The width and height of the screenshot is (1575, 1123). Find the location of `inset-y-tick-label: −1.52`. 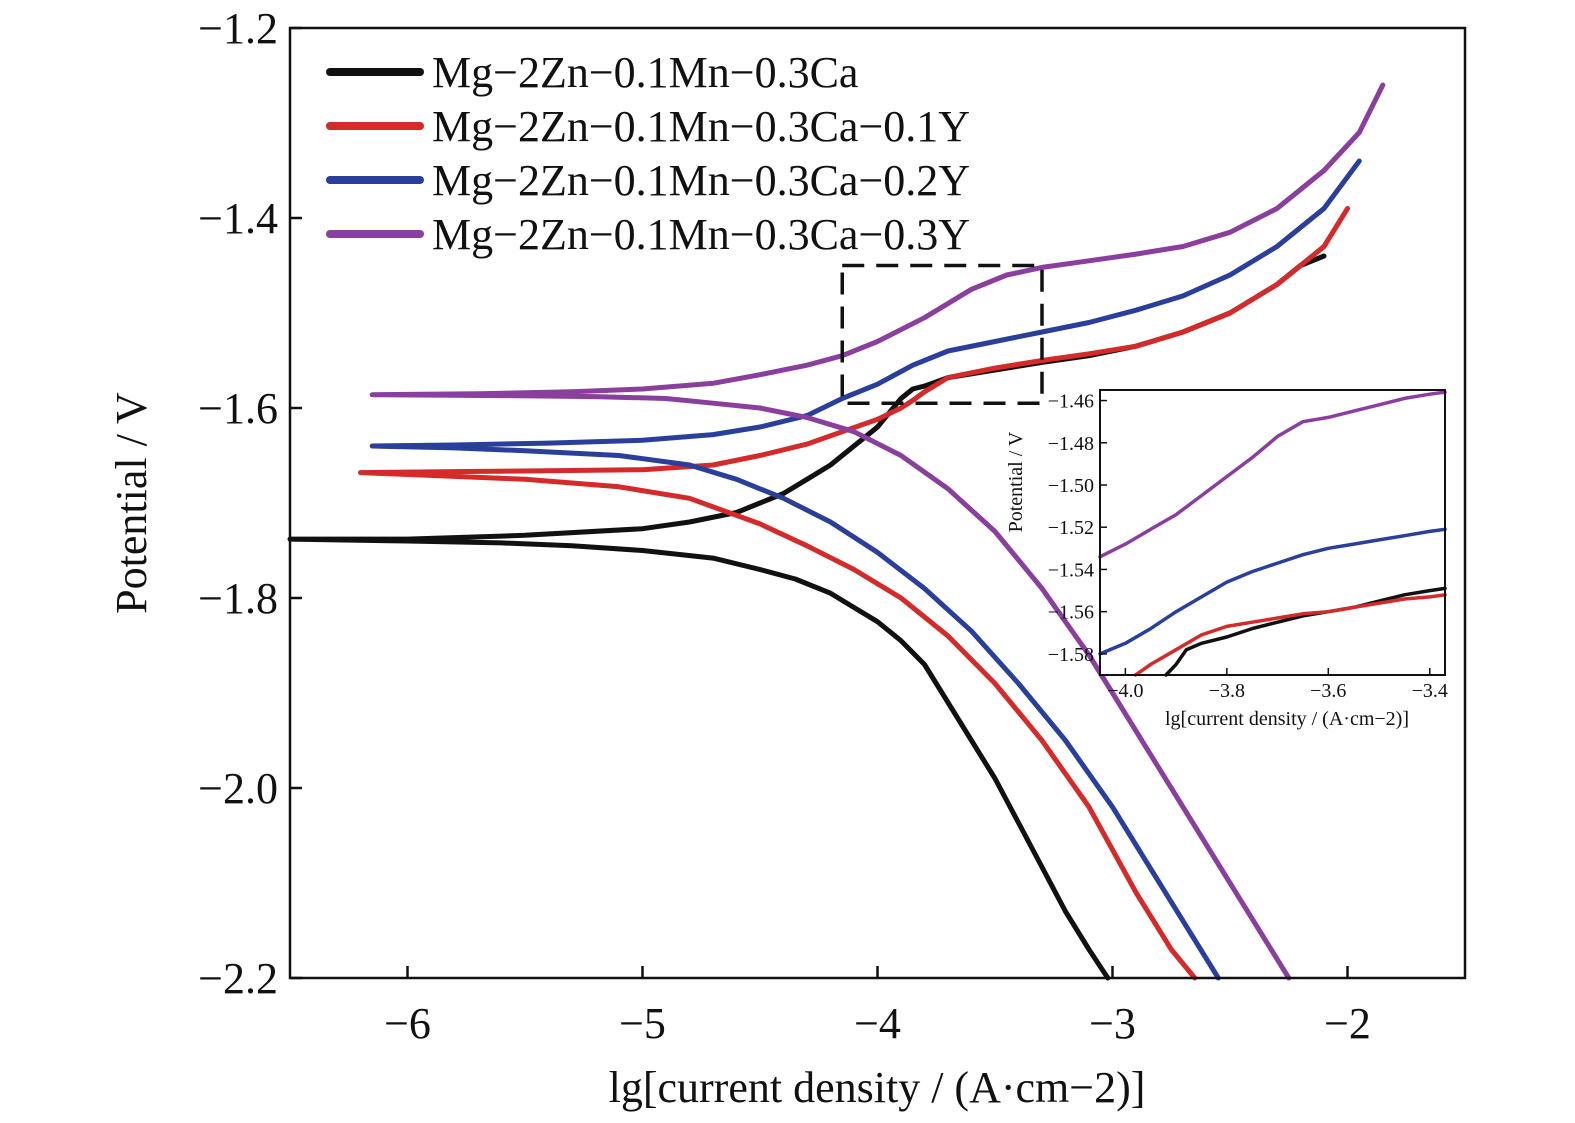

inset-y-tick-label: −1.52 is located at coordinates (1071, 528).